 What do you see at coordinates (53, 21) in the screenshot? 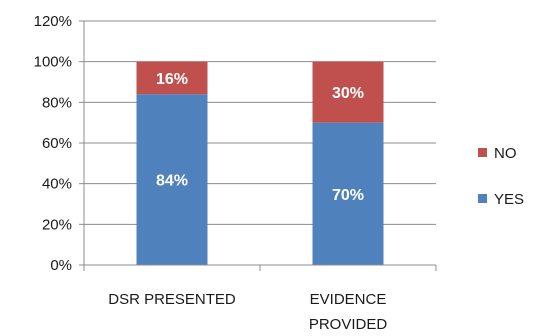
I see `y-tick-label: 120%` at bounding box center [53, 21].